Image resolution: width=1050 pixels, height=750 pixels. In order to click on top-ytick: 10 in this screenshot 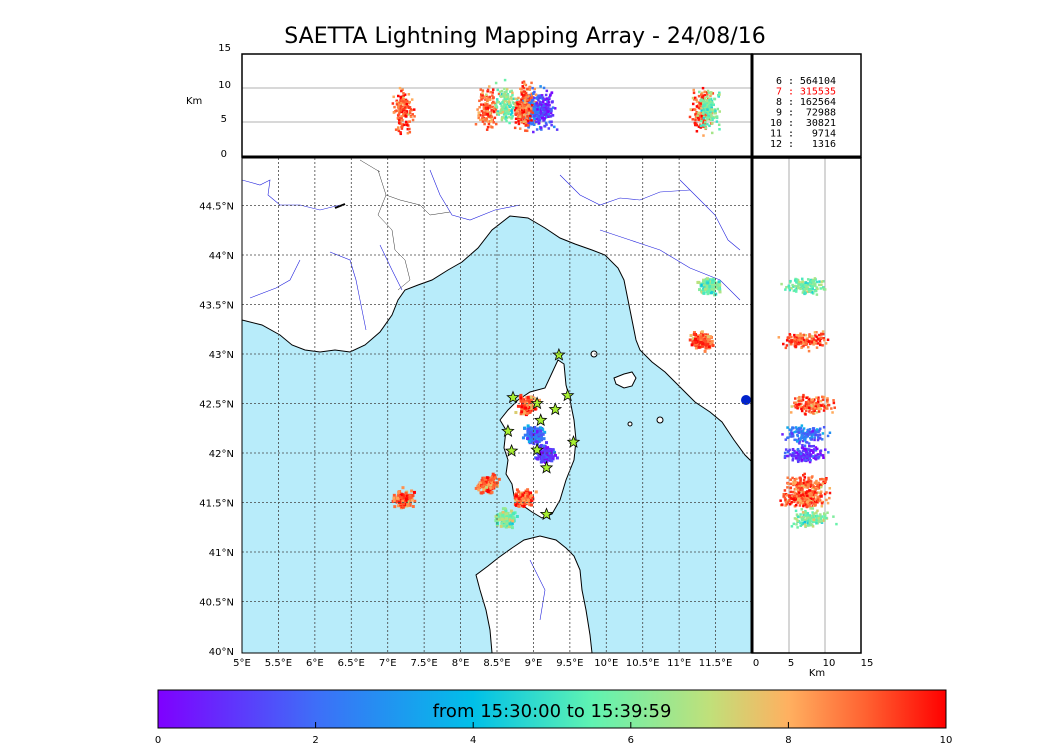, I will do `click(224, 85)`.